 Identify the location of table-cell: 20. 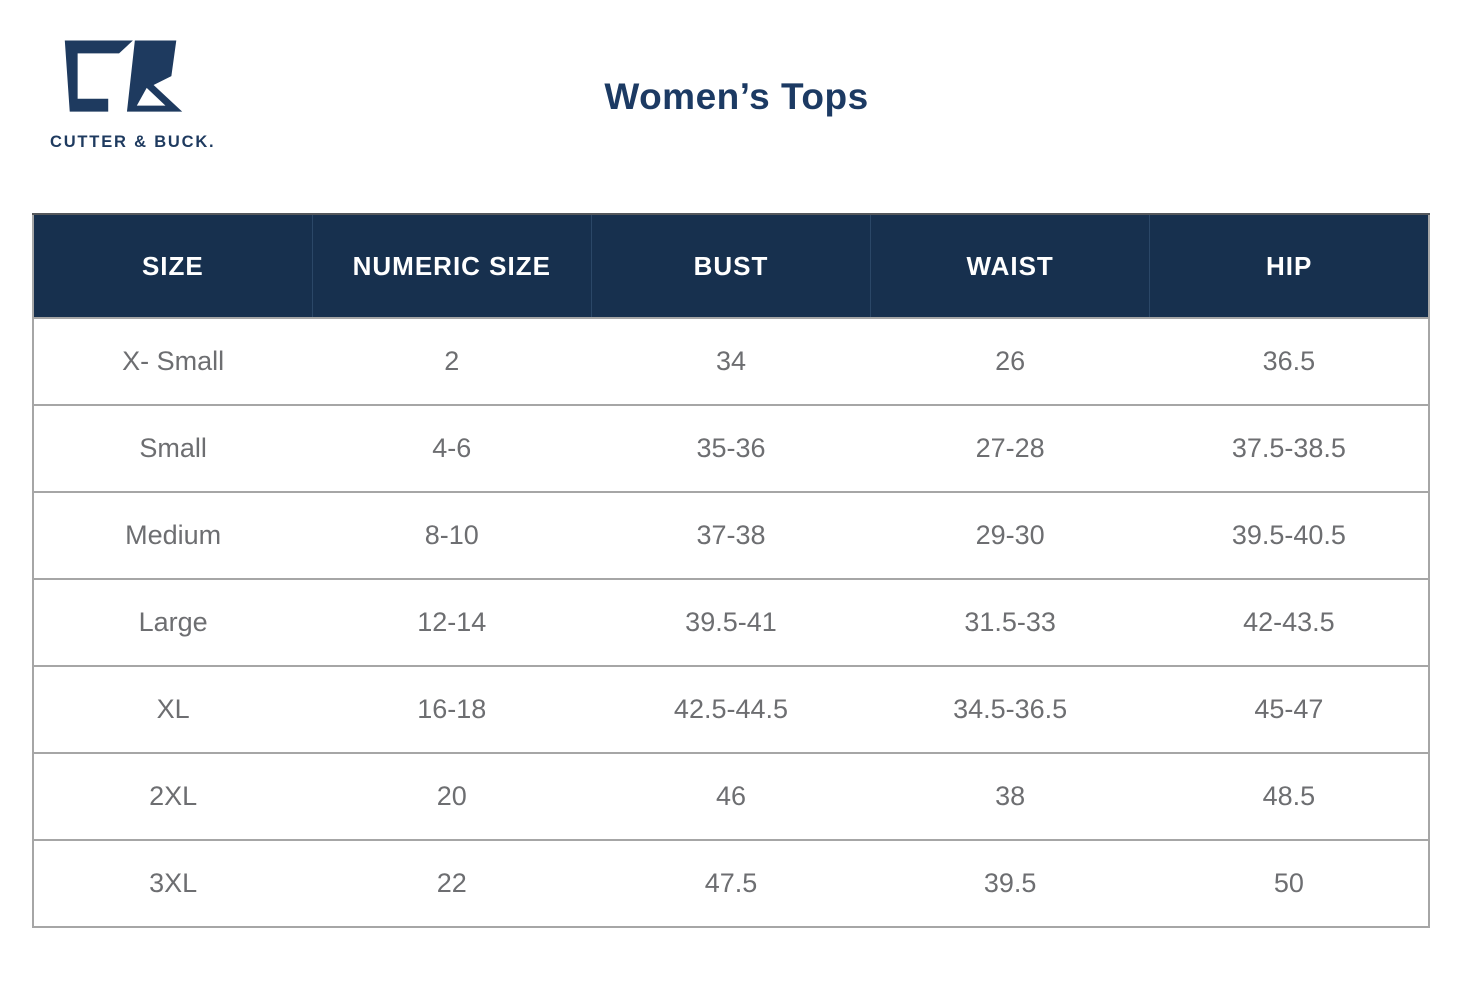
(452, 796).